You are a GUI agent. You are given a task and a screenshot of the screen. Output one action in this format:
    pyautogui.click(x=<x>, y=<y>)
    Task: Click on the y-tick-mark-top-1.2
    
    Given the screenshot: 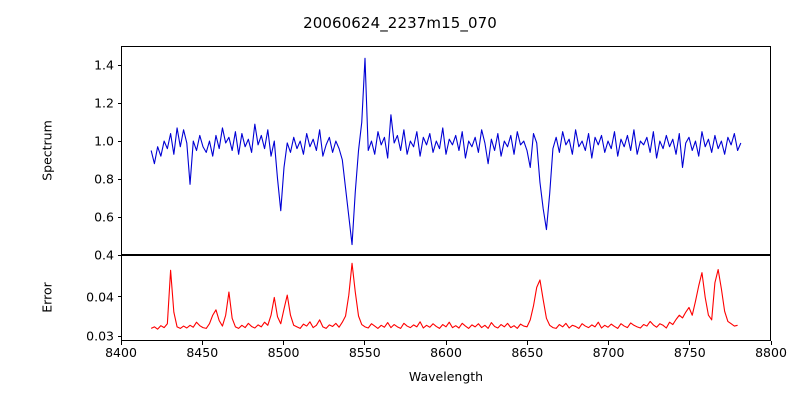 What is the action you would take?
    pyautogui.click(x=119, y=103)
    